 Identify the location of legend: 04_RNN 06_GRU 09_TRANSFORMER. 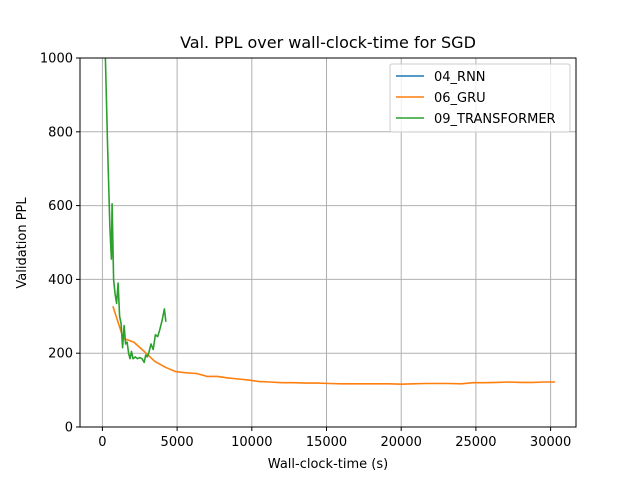
(480, 98).